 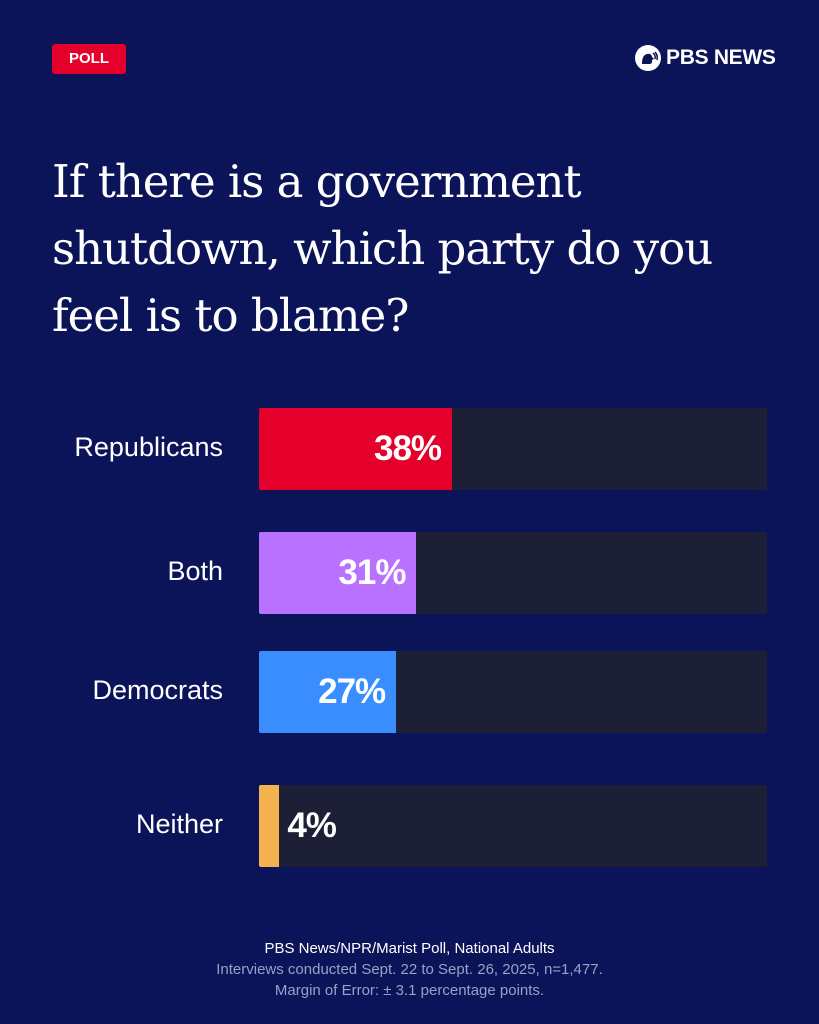 I want to click on value-label: 4%, so click(x=312, y=825).